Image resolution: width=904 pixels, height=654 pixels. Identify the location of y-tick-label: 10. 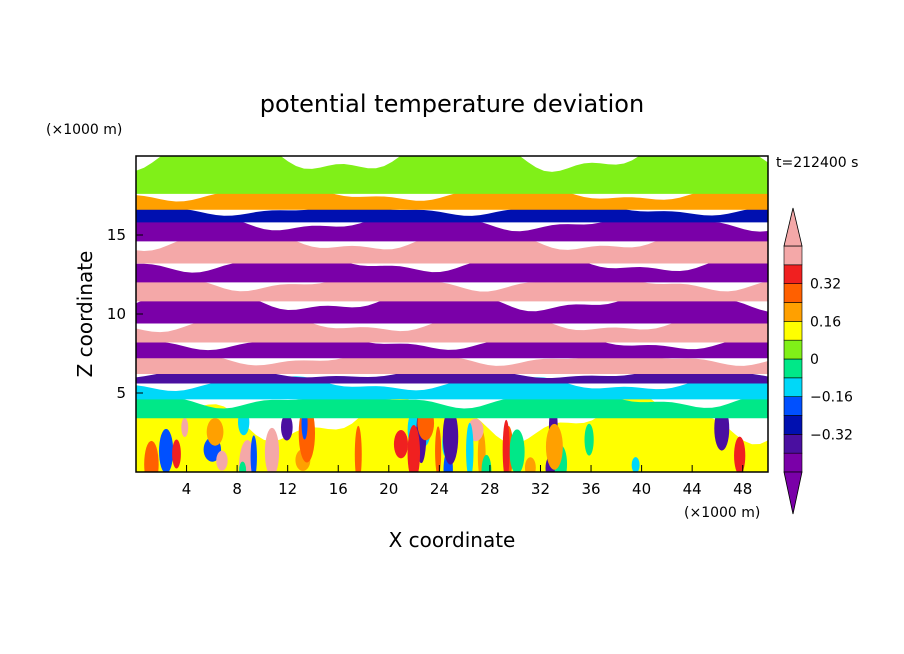
(116, 314).